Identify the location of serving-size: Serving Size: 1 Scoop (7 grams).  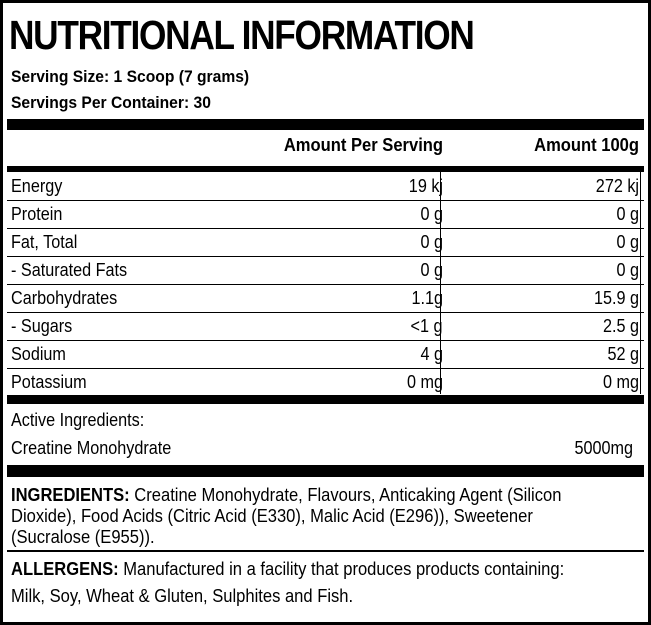
(130, 76).